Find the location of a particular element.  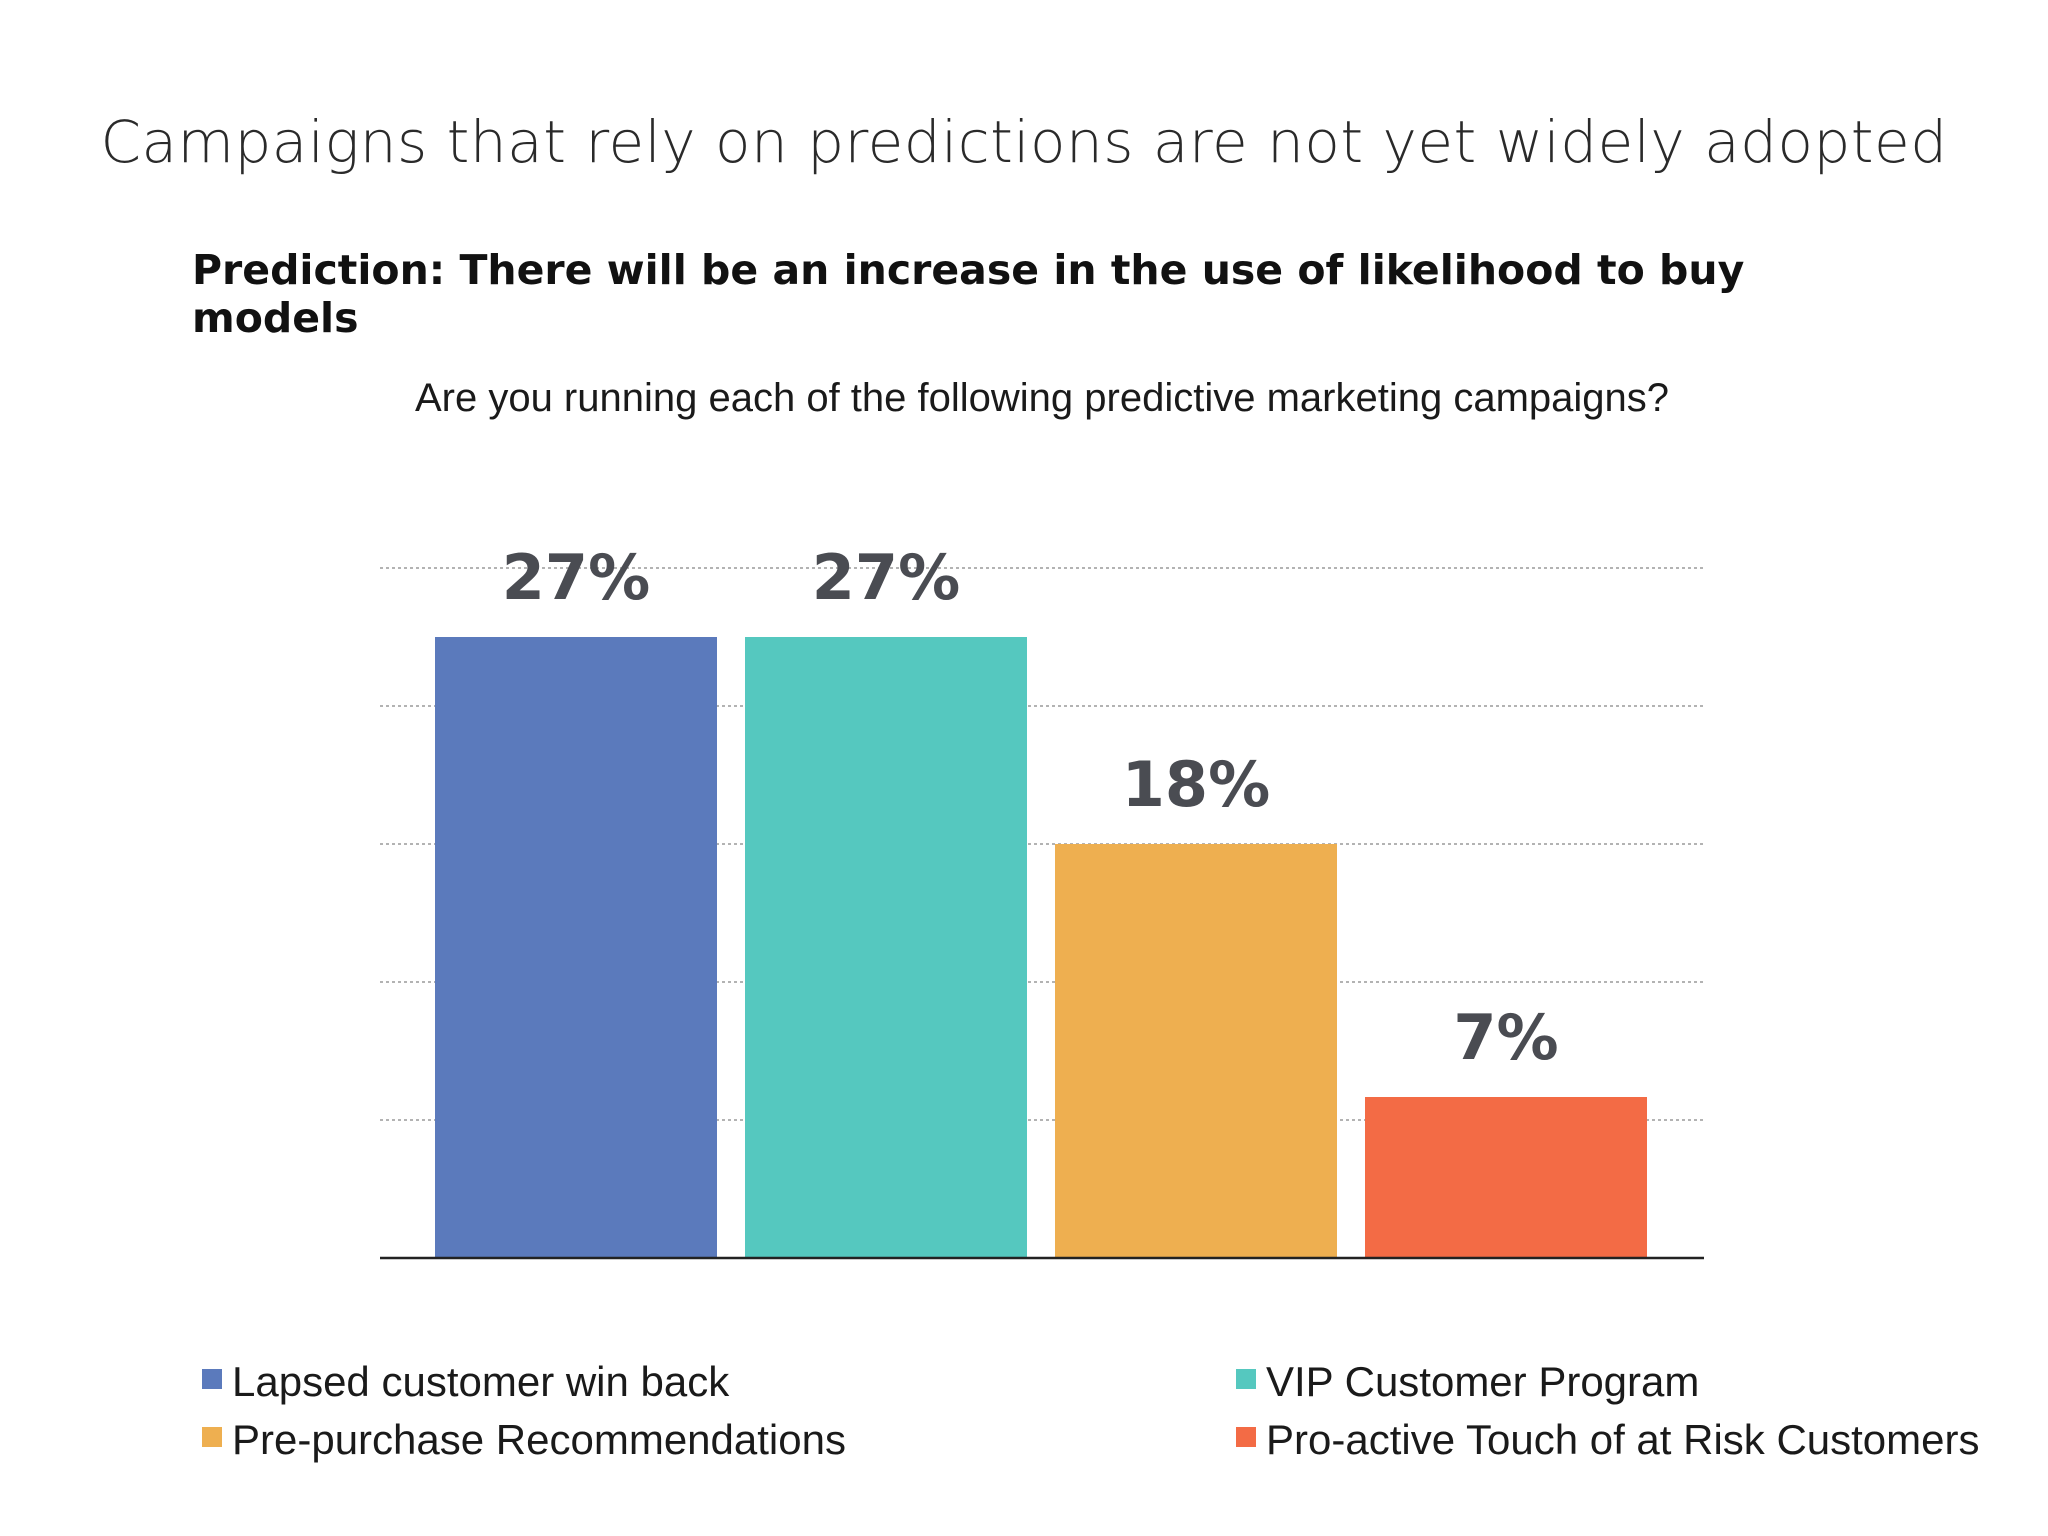

data-label-2: 18% is located at coordinates (1196, 784).